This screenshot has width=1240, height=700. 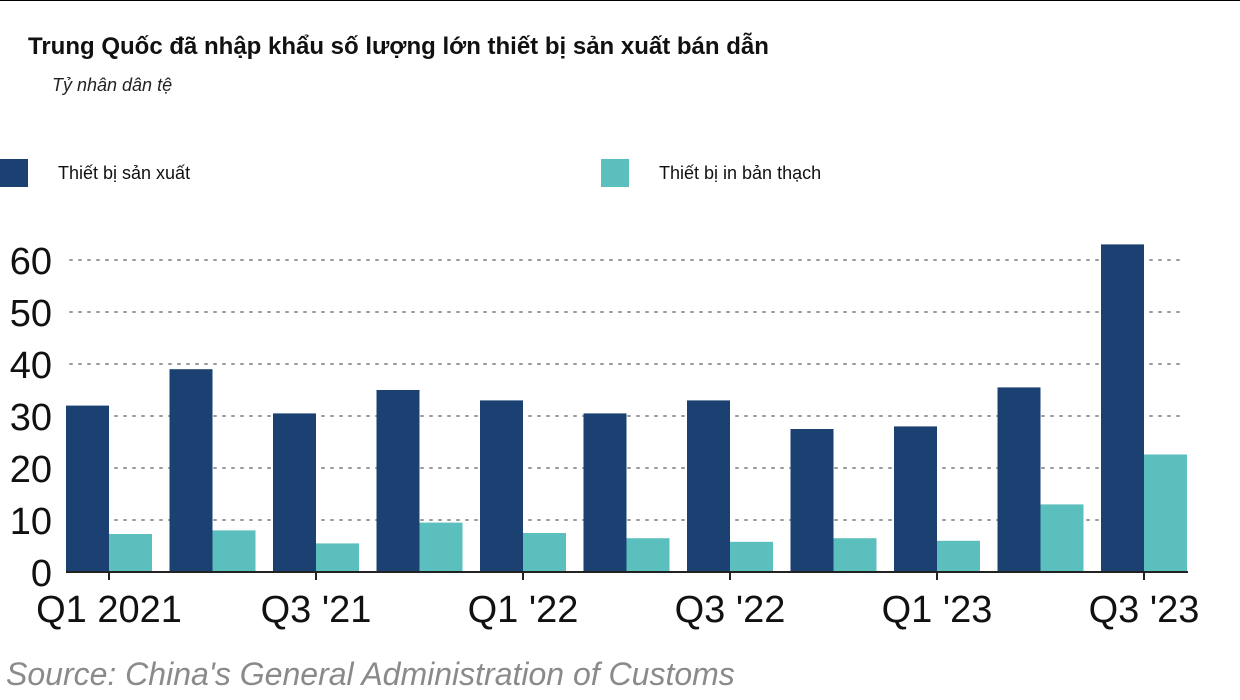 I want to click on legend-label-production: Thiết bị sản xuất, so click(x=124, y=172).